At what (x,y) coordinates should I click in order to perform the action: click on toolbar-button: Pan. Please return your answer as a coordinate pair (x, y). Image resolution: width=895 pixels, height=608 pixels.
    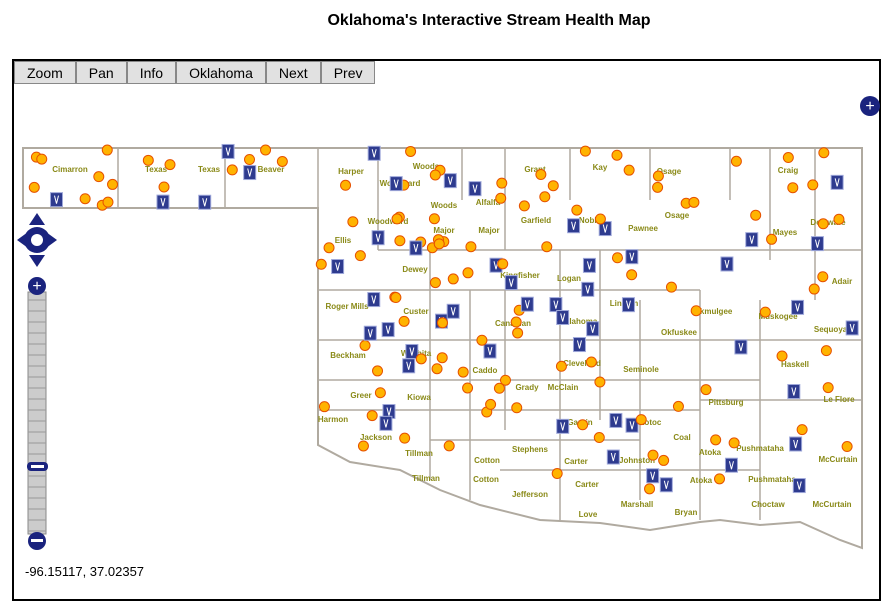
    Looking at the image, I should click on (101, 72).